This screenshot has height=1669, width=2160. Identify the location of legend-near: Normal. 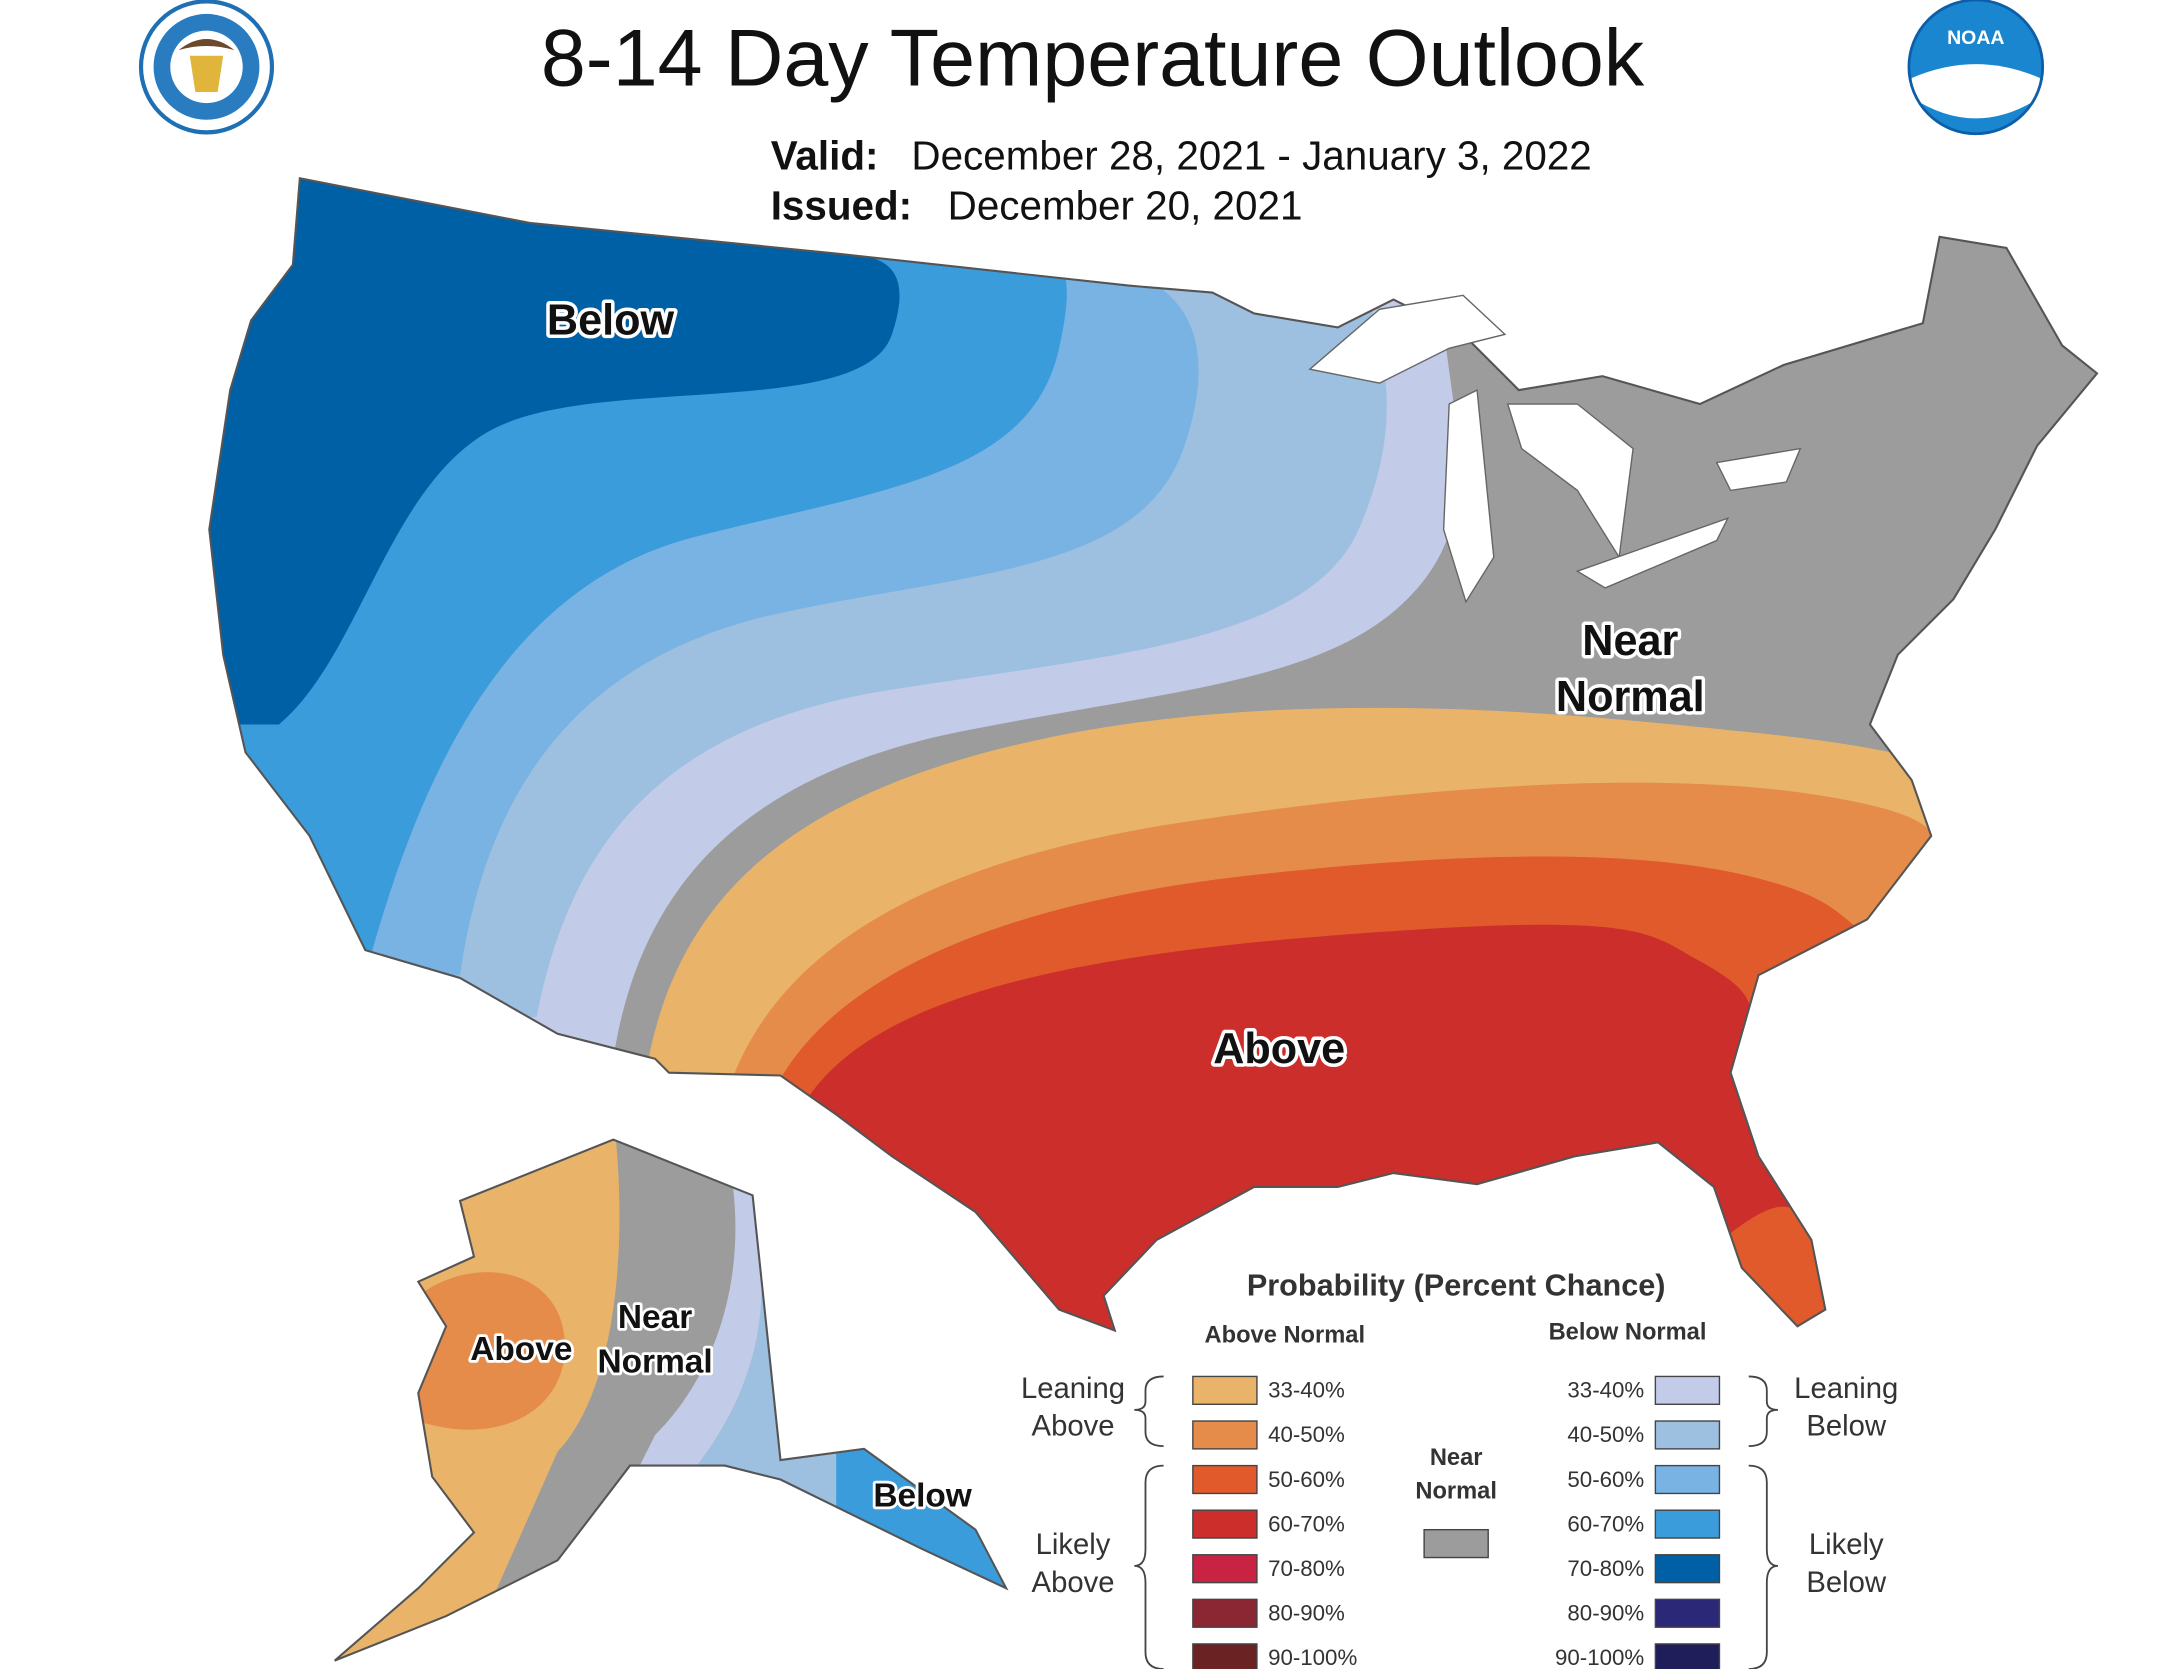
(1456, 1491).